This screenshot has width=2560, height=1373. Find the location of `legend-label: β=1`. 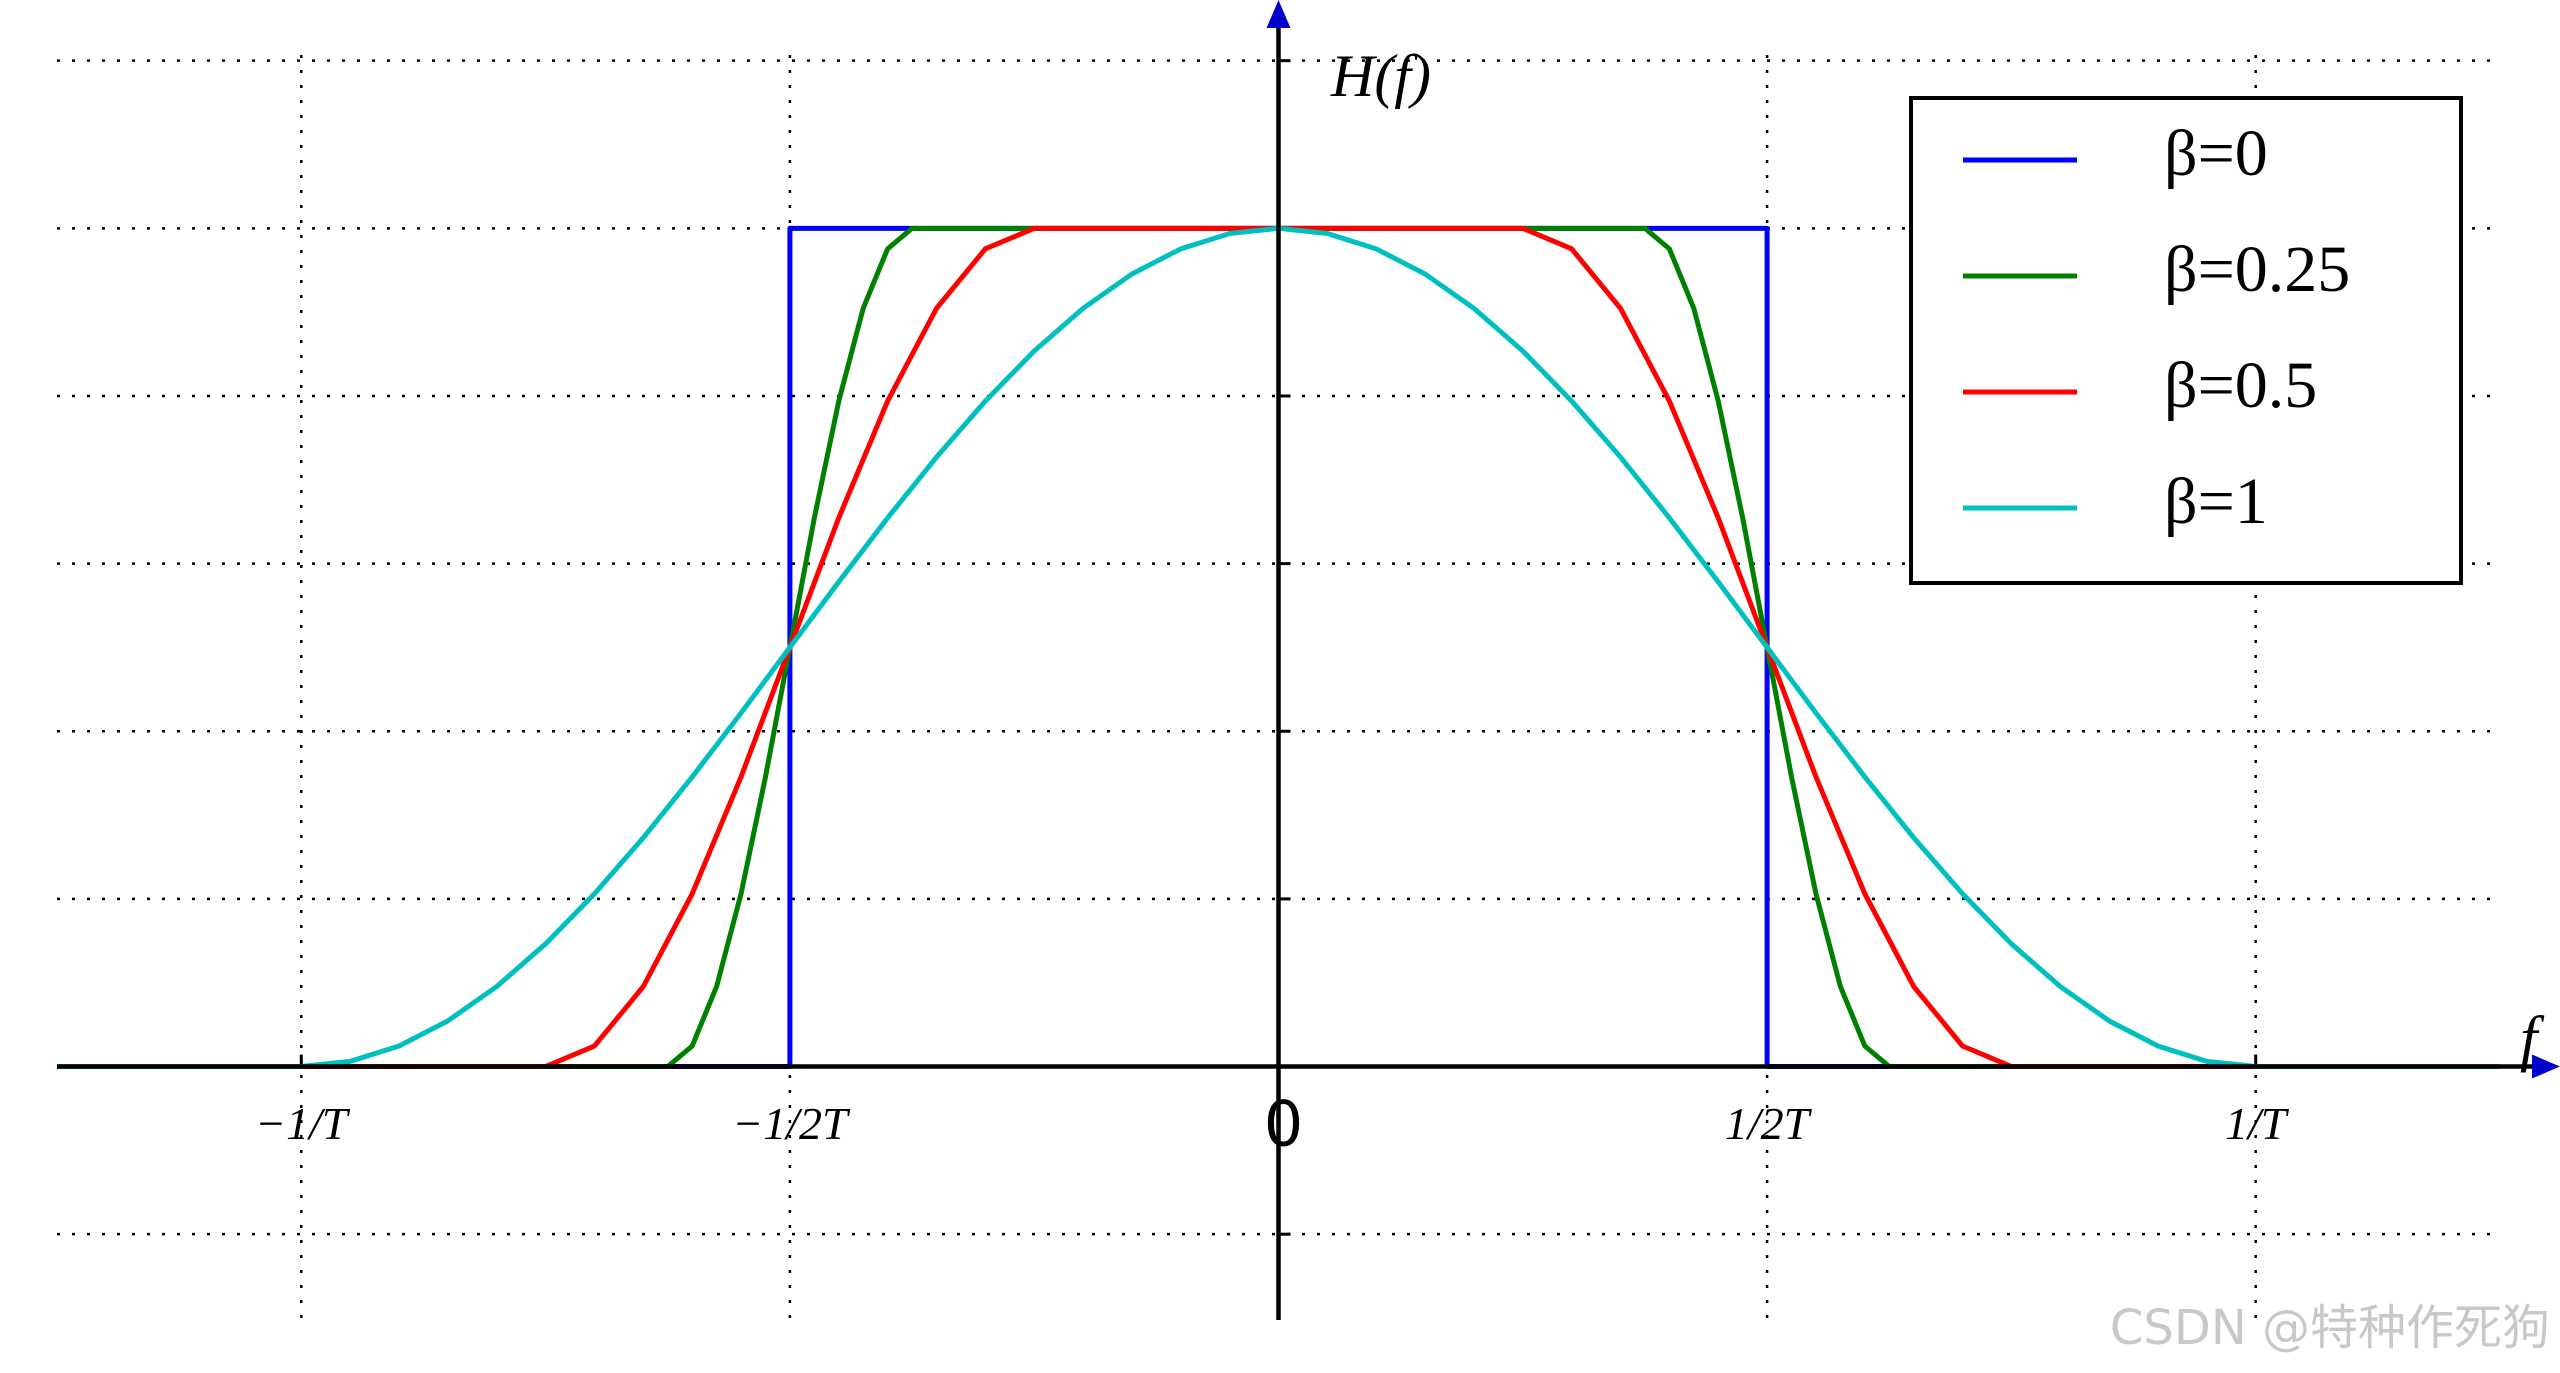

legend-label: β=1 is located at coordinates (2216, 501).